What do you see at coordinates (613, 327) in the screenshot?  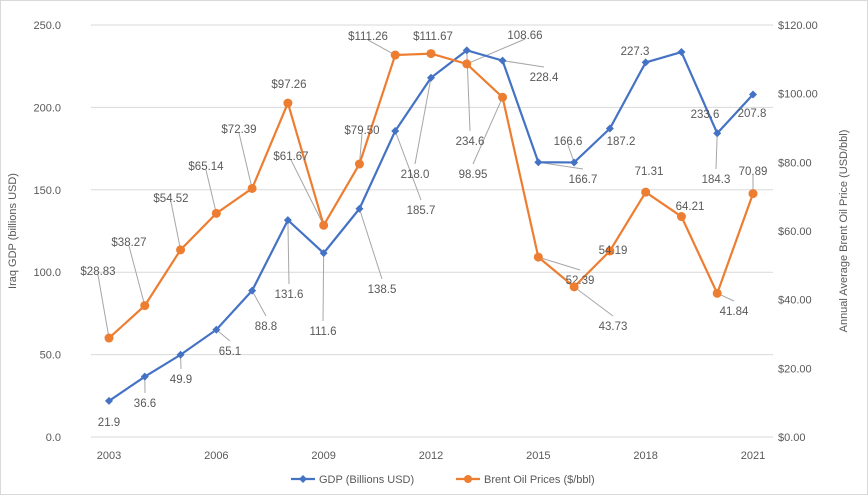 I see `data-label: 43.73` at bounding box center [613, 327].